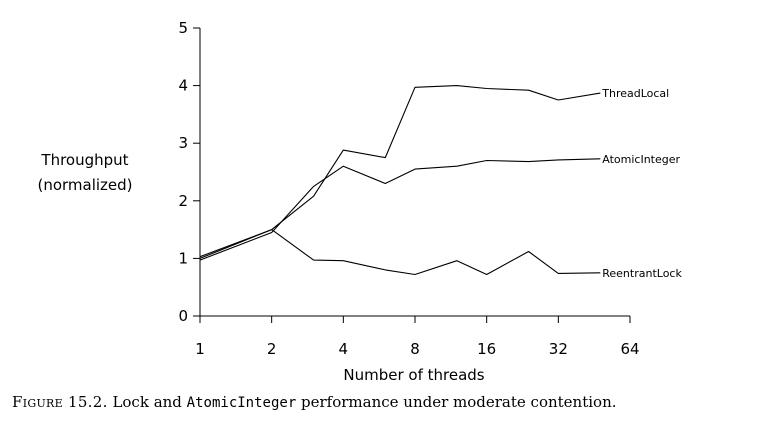  I want to click on x-axis: 1 2 4 8 16 32 64, so click(417, 336).